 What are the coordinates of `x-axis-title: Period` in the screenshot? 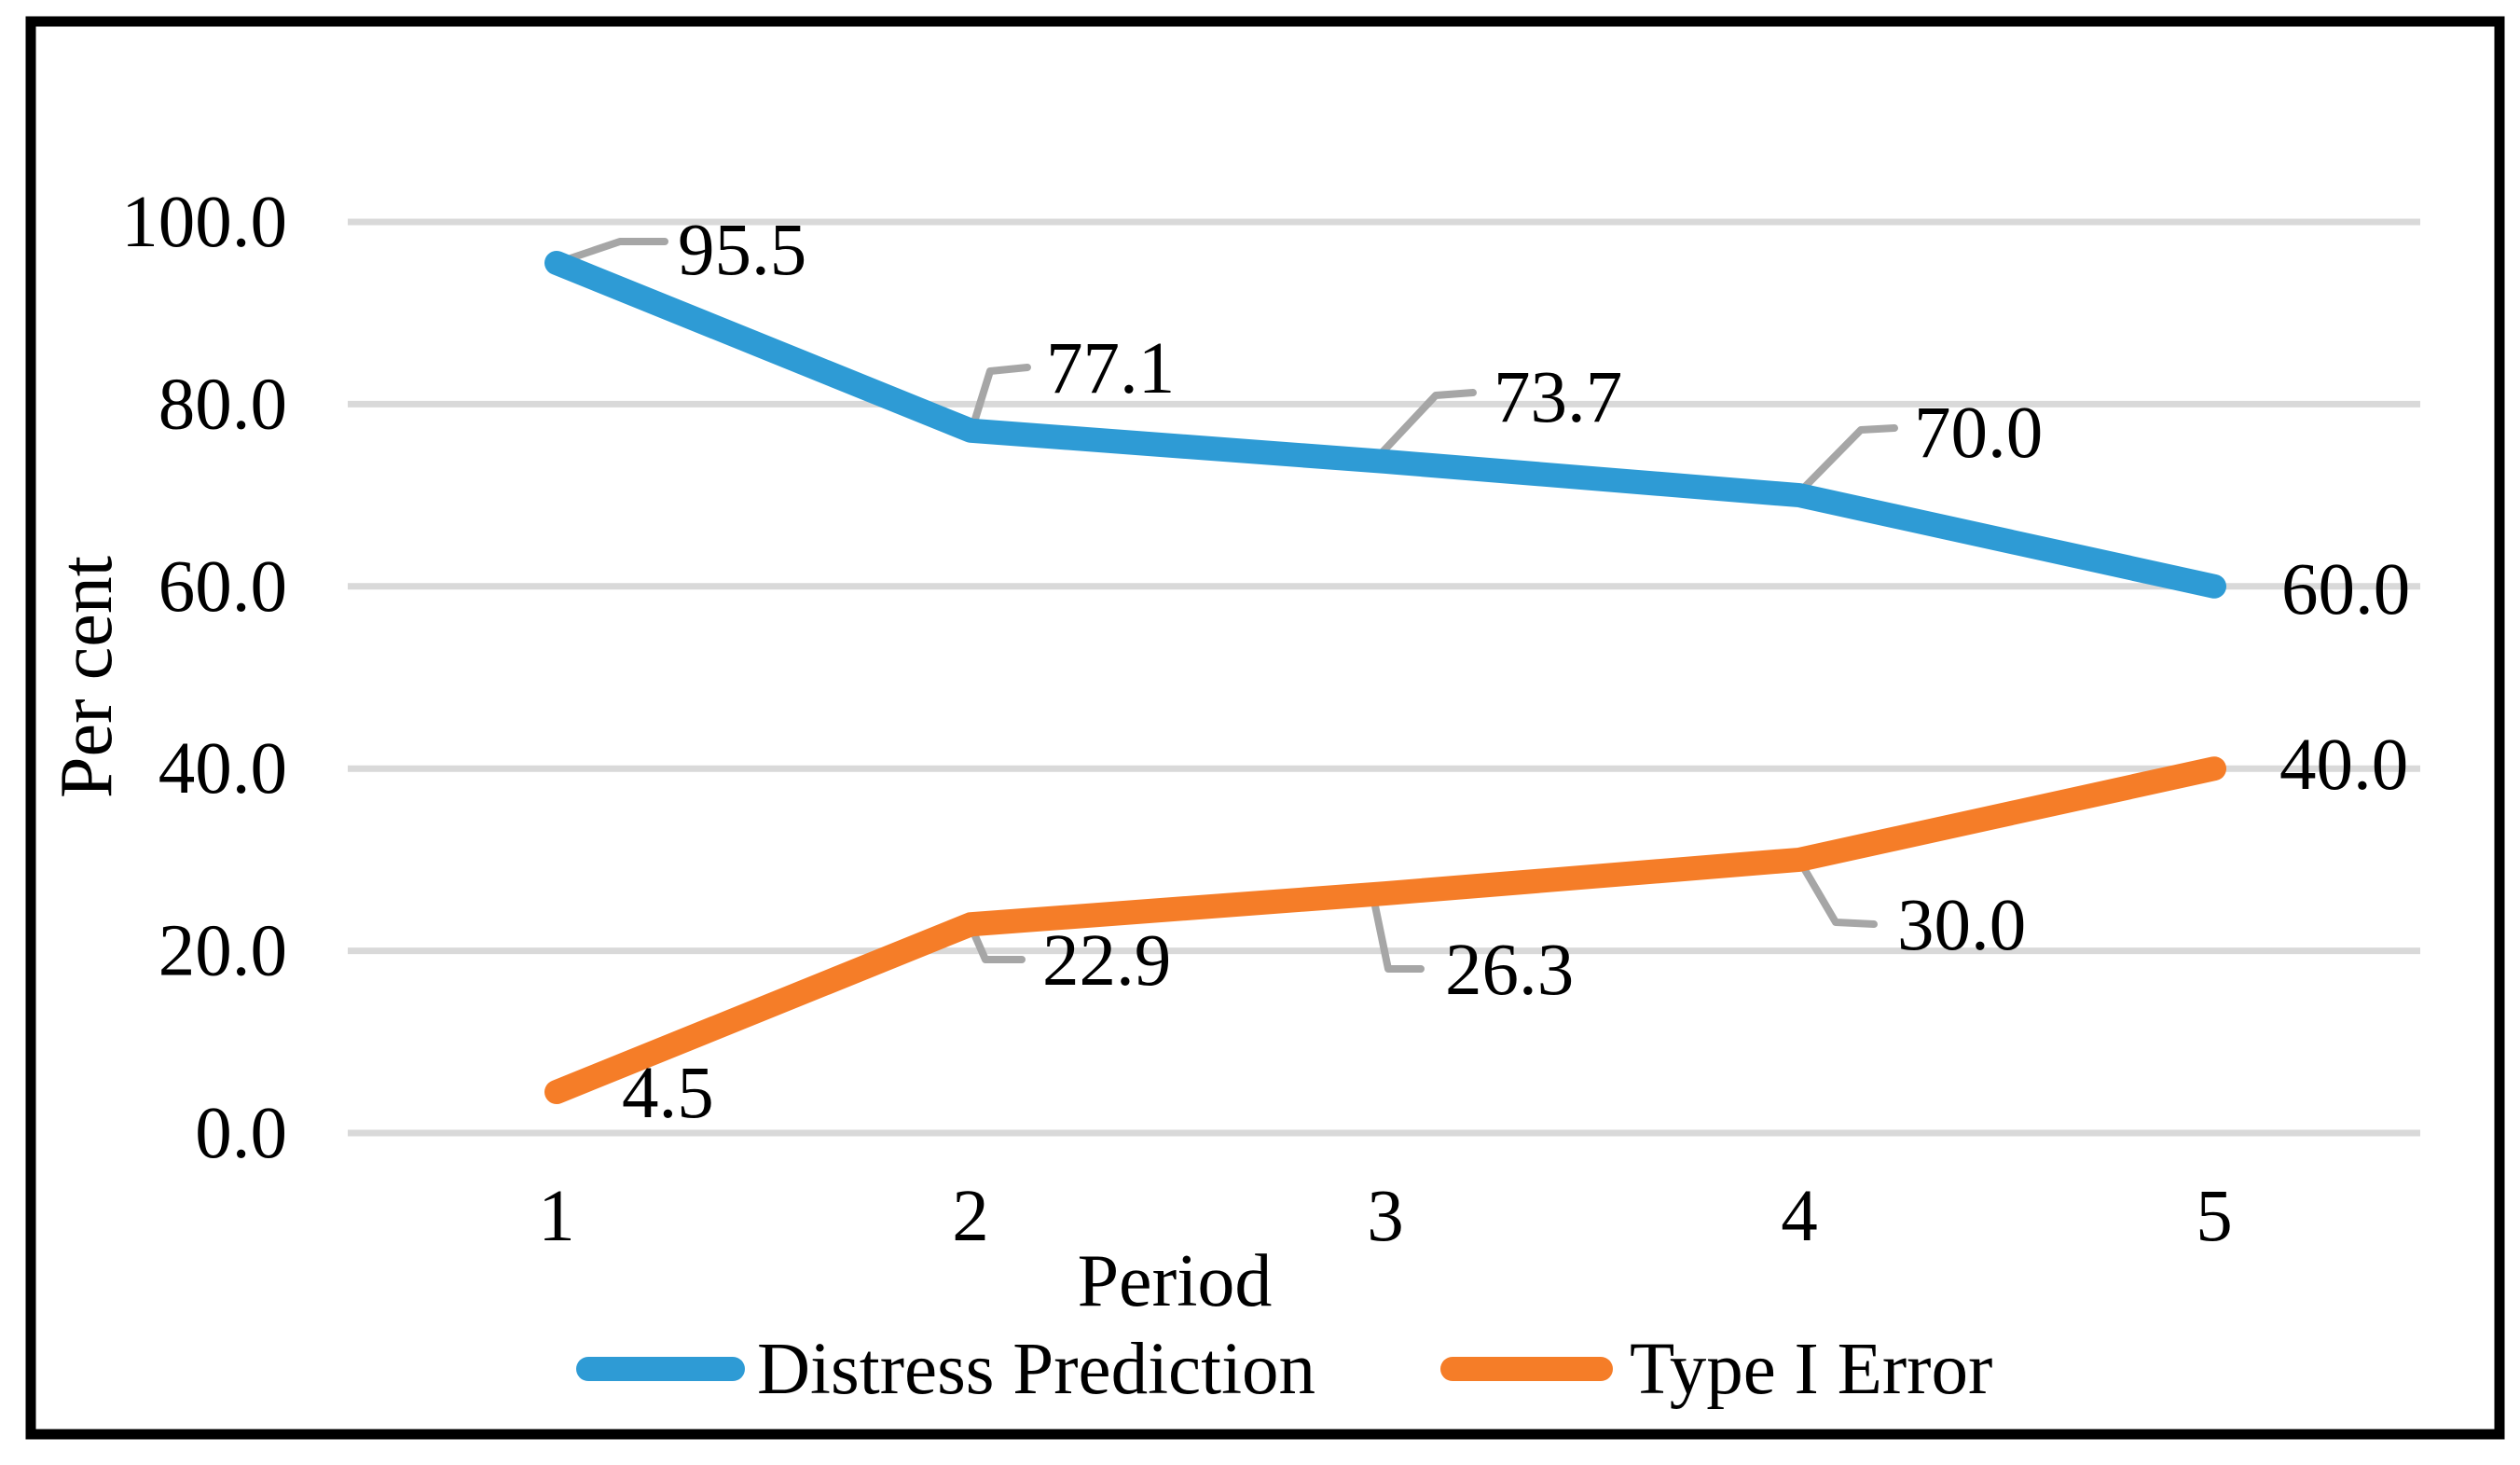 It's located at (1175, 1281).